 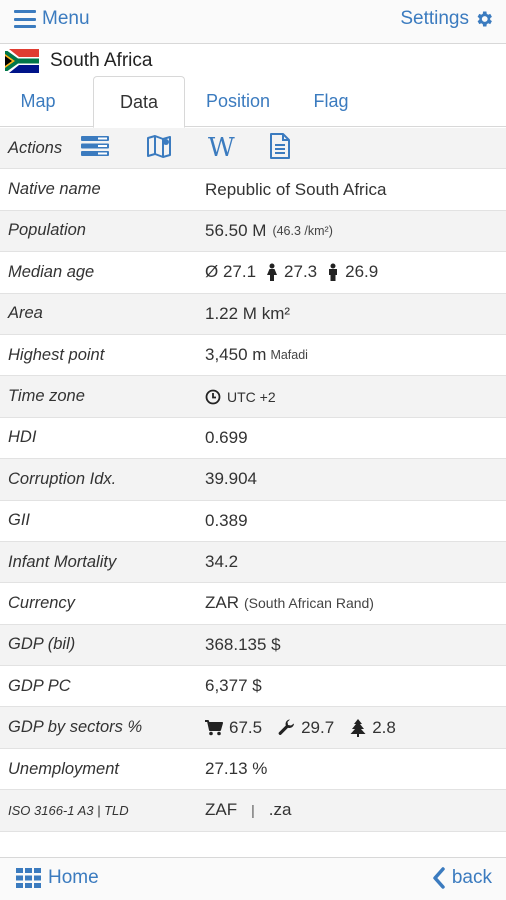 I want to click on grid-icon, so click(x=28, y=878).